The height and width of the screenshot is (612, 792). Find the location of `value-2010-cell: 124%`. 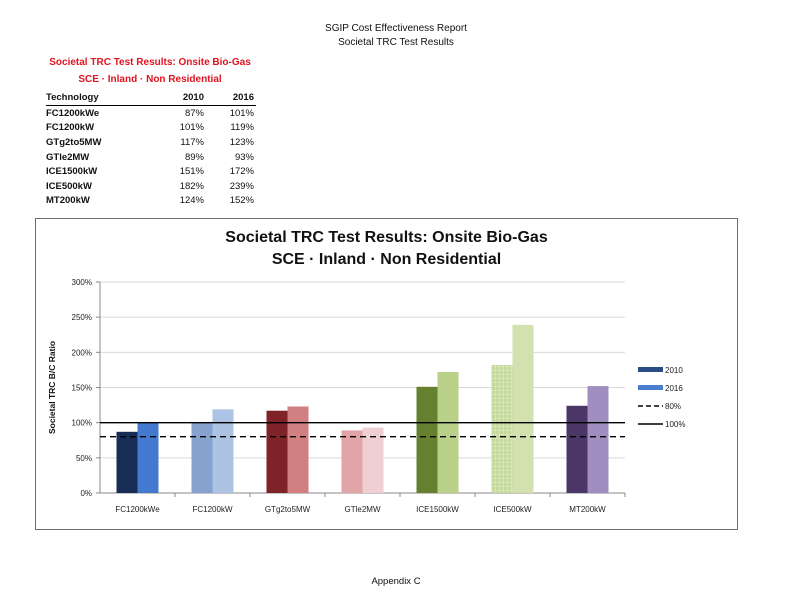

value-2010-cell: 124% is located at coordinates (191, 201).